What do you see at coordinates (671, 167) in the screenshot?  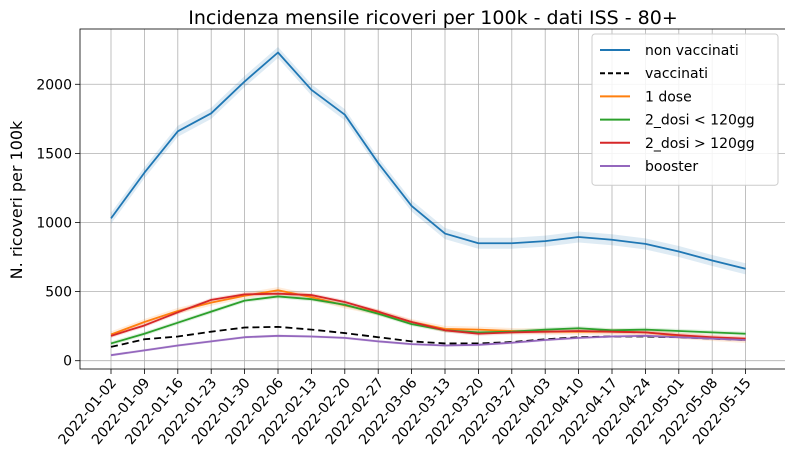 I see `legend-entry: booster` at bounding box center [671, 167].